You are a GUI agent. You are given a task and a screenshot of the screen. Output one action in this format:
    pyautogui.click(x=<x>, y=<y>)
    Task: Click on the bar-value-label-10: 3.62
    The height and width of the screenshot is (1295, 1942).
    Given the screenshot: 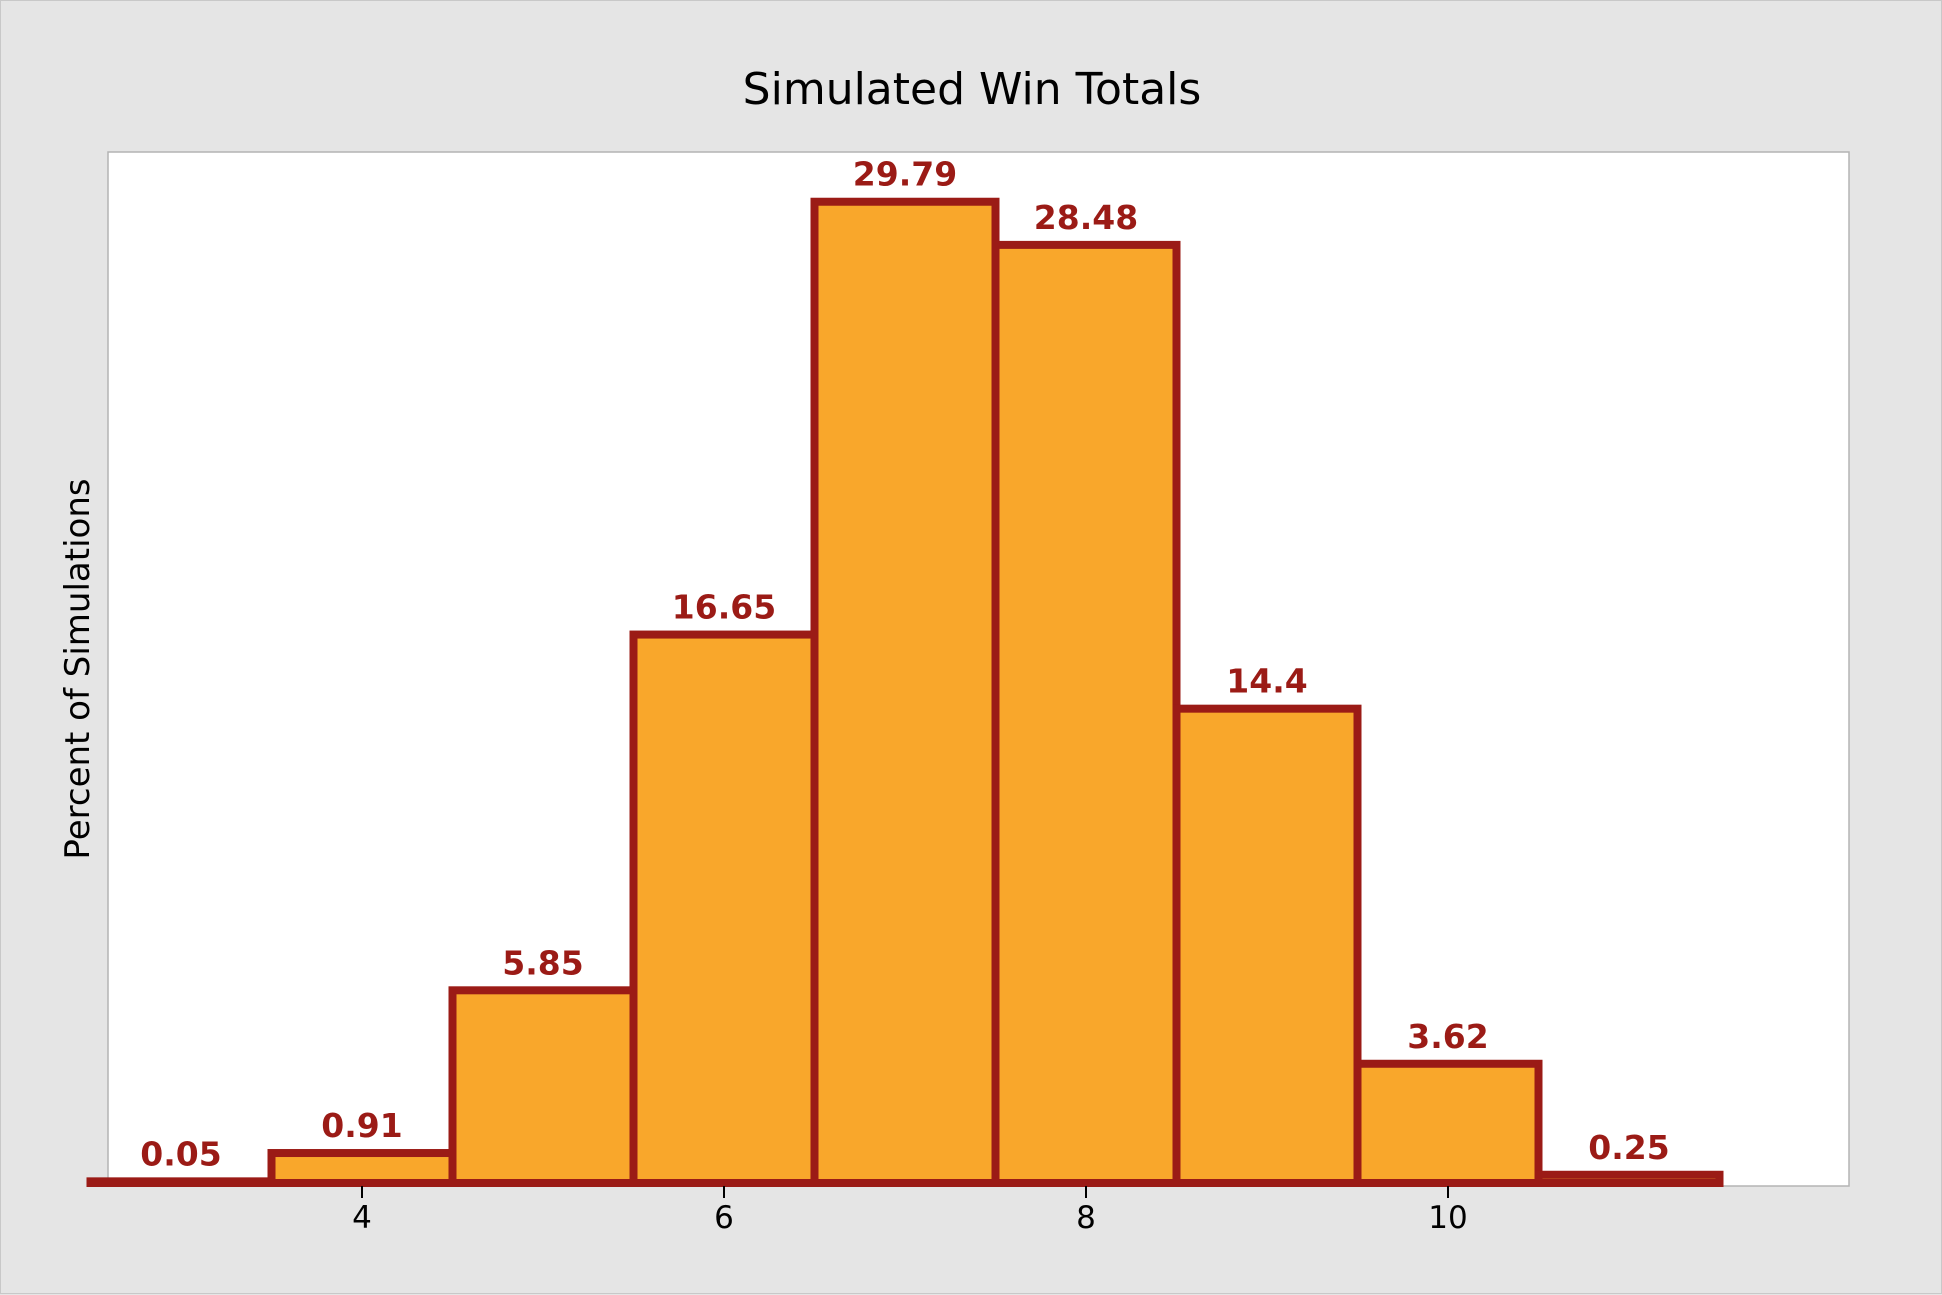 What is the action you would take?
    pyautogui.click(x=1447, y=1036)
    